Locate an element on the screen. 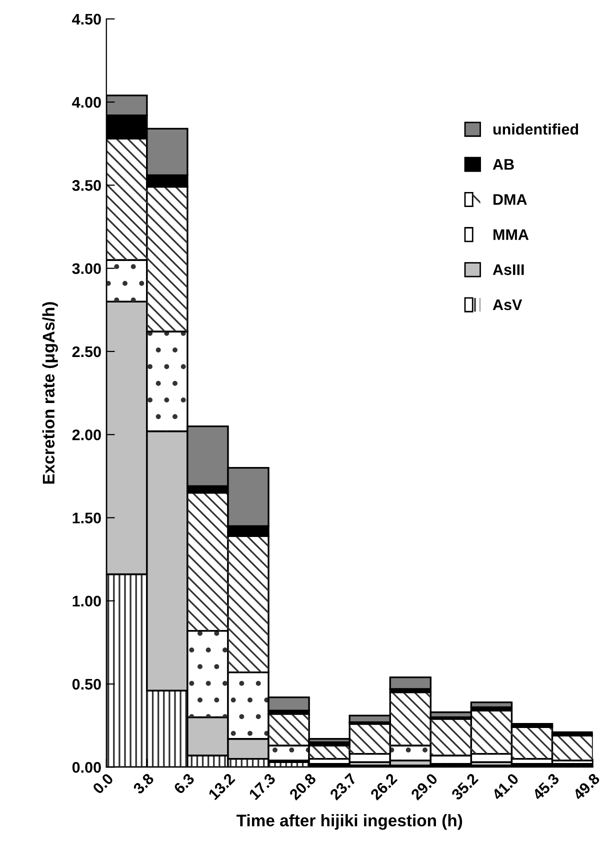 The image size is (608, 860). x-tick-label: 45.3 is located at coordinates (546, 786).